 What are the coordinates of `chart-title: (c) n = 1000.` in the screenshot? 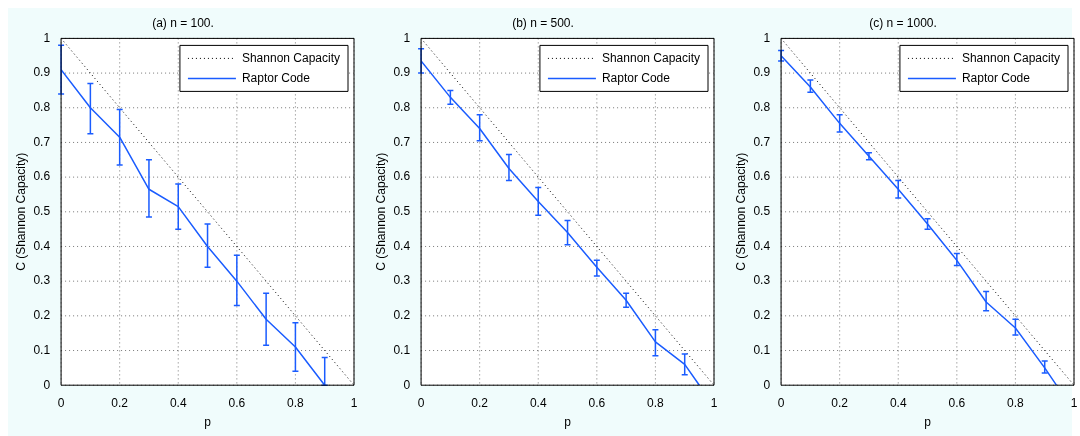 It's located at (903, 22).